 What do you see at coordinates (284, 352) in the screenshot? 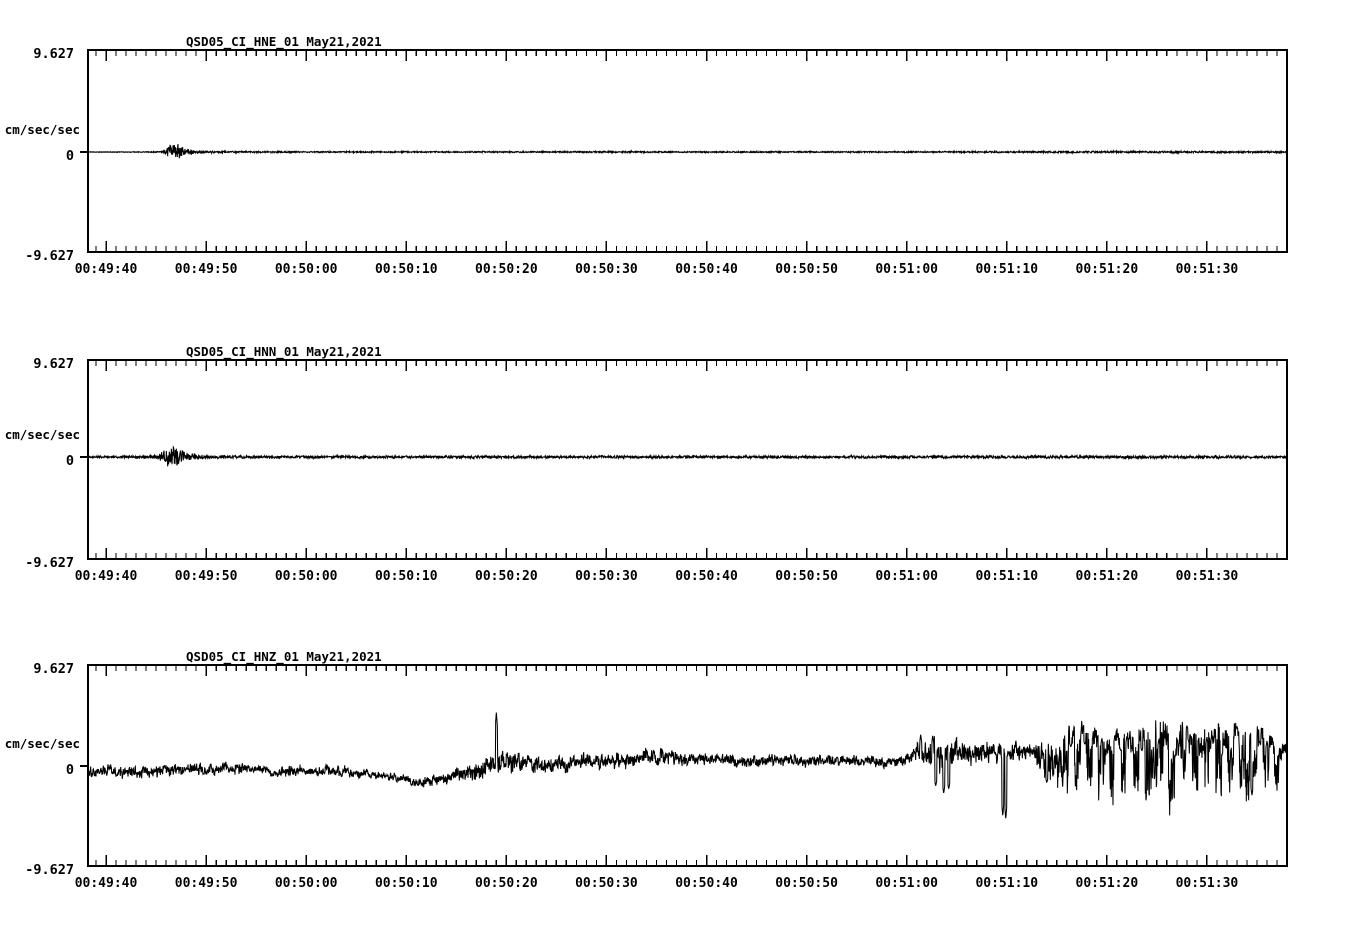
I see `panel-title: QSD05_CI_HNN_01 May21,2021` at bounding box center [284, 352].